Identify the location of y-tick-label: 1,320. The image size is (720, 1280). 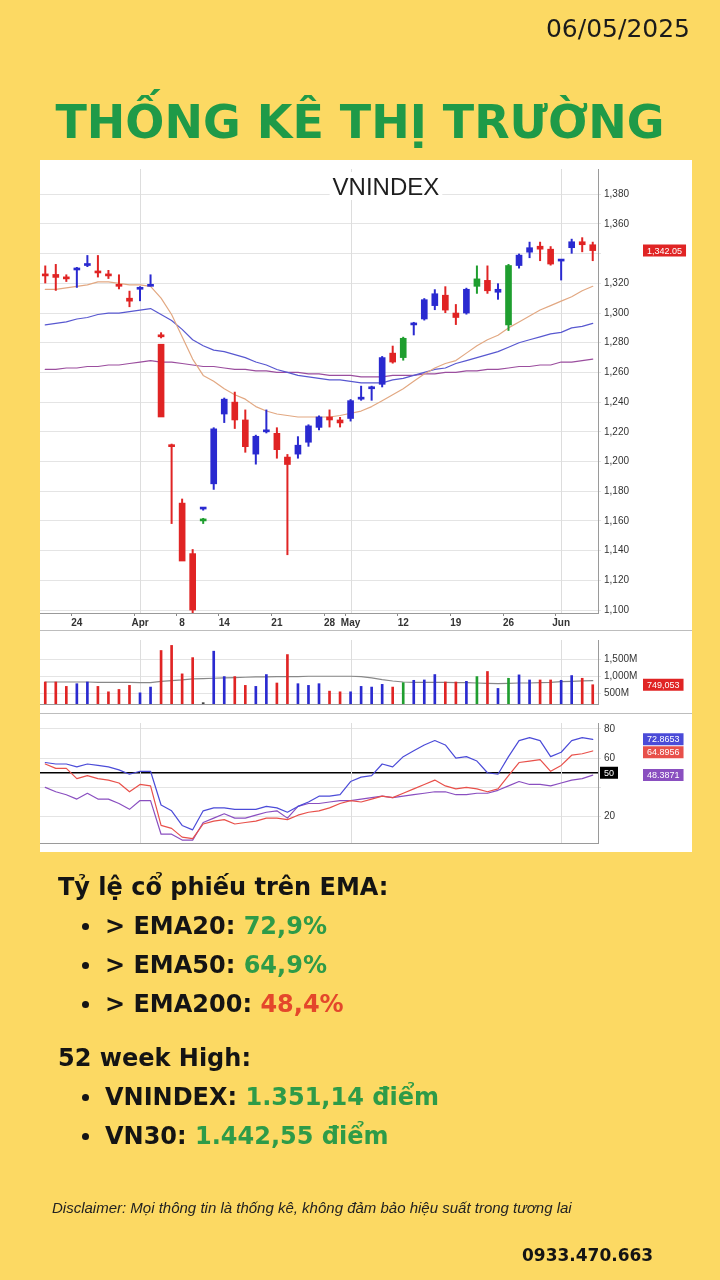
(617, 283).